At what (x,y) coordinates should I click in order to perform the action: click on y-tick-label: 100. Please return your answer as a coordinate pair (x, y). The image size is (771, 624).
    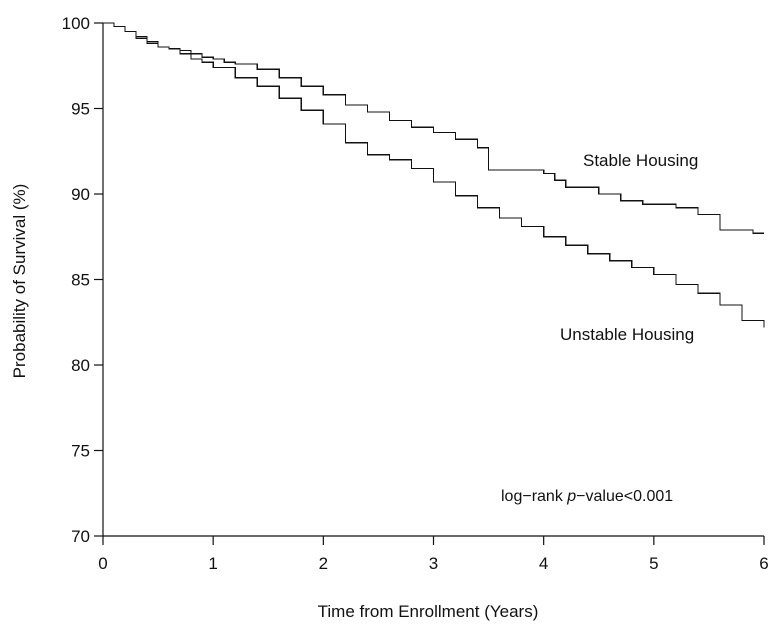
    Looking at the image, I should click on (76, 23).